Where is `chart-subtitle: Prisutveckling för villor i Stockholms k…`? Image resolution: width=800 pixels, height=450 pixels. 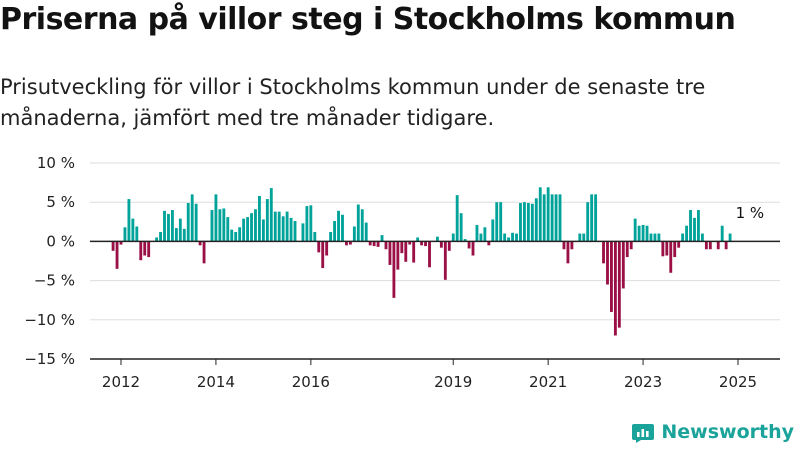
chart-subtitle: Prisutveckling för villor i Stockholms k… is located at coordinates (353, 102).